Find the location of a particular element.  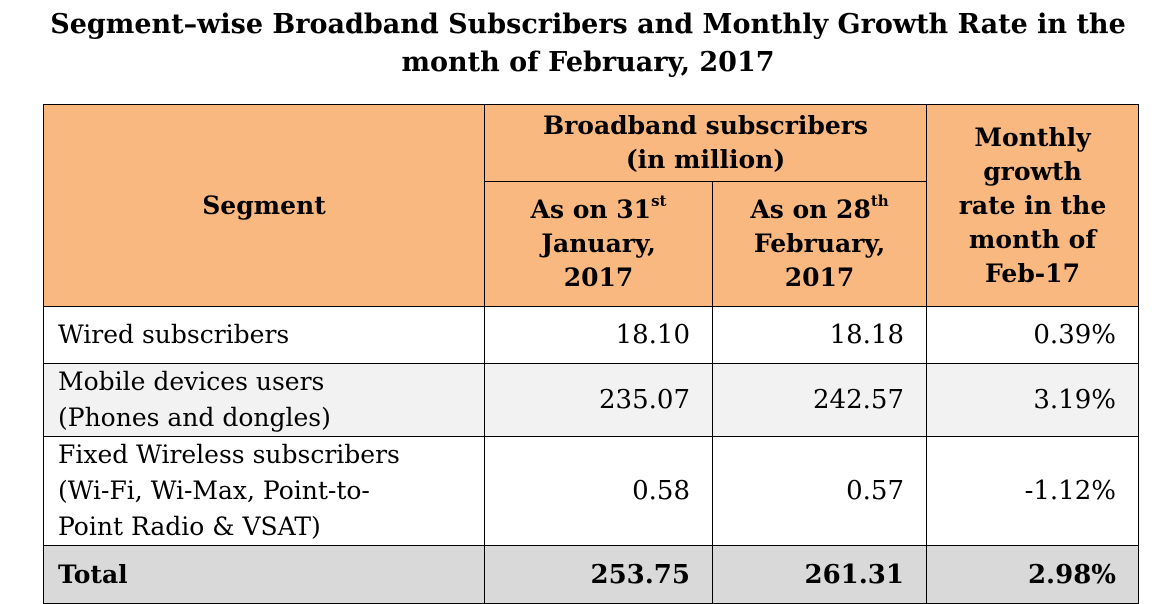

header-growth-line-3: rate in the is located at coordinates (1032, 205).